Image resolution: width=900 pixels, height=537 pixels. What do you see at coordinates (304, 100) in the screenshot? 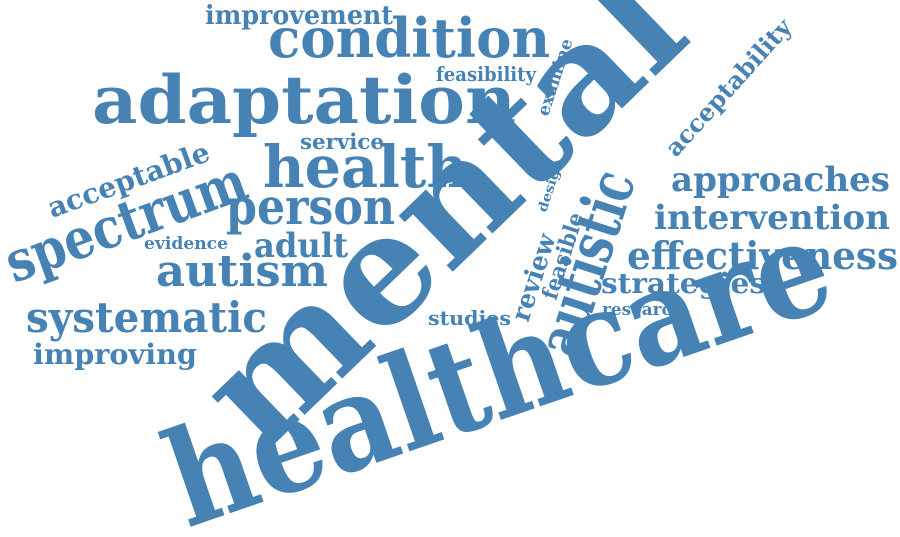
I see `word-adaptation: adaptation` at bounding box center [304, 100].